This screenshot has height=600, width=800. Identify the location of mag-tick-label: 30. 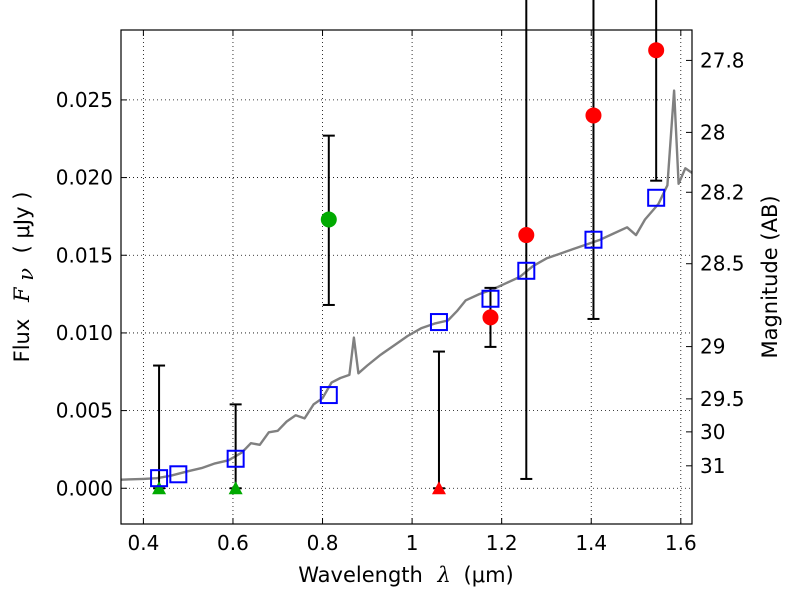
(712, 432).